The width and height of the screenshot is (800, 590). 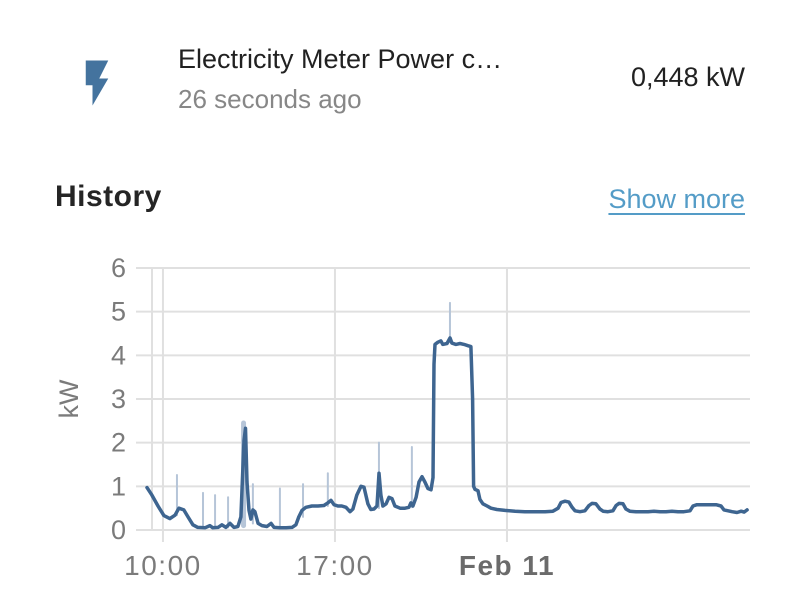 What do you see at coordinates (118, 355) in the screenshot?
I see `svg-text: 4` at bounding box center [118, 355].